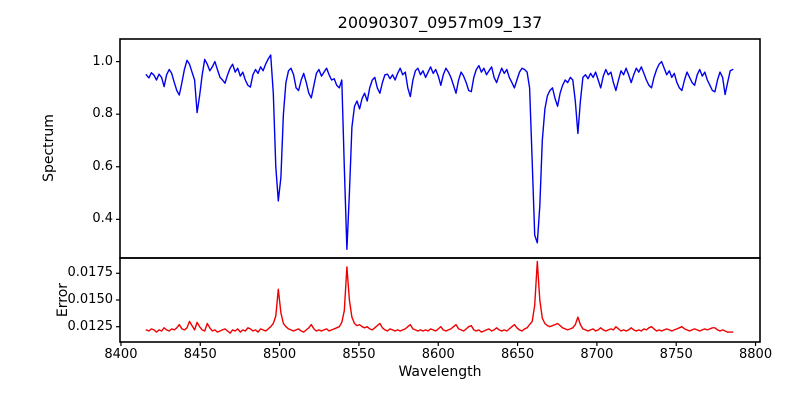 The width and height of the screenshot is (800, 400). Describe the element at coordinates (359, 354) in the screenshot. I see `x-tick-label: 8550` at that location.